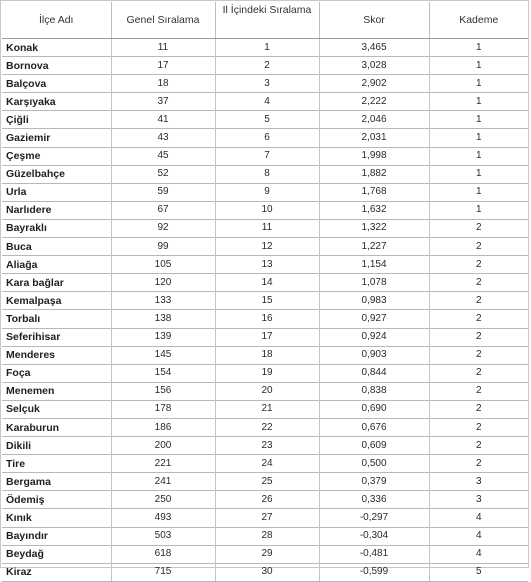 The image size is (531, 582). What do you see at coordinates (265, 337) in the screenshot?
I see `table-row: Seferihisar 139 17 0,924 2` at bounding box center [265, 337].